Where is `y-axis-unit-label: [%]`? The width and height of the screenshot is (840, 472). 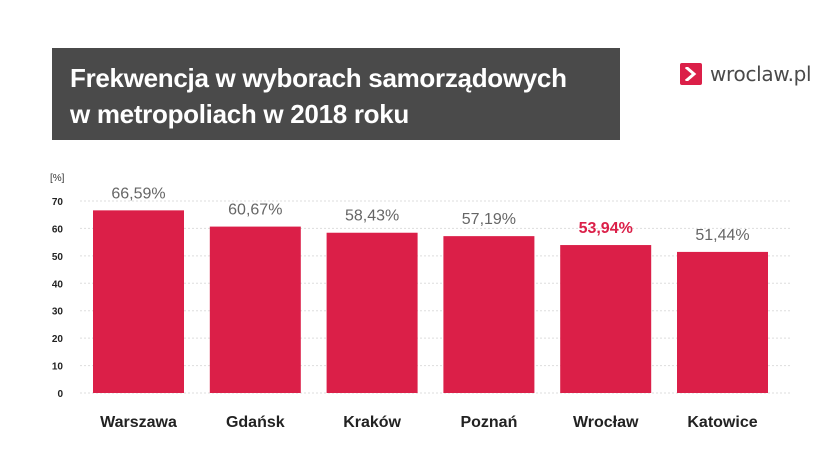
y-axis-unit-label: [%] is located at coordinates (57, 178).